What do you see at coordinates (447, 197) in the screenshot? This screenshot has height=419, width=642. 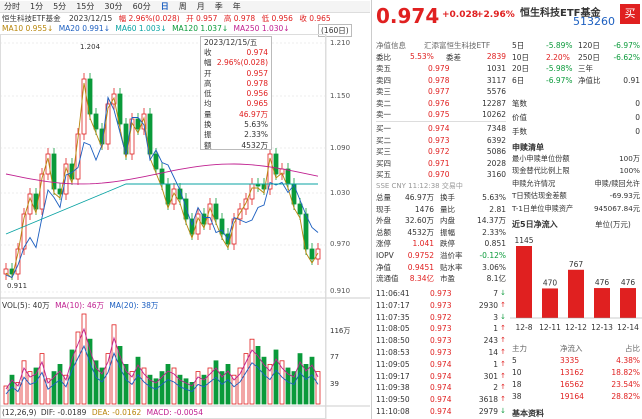 I see `stat-key: 换手` at bounding box center [447, 197].